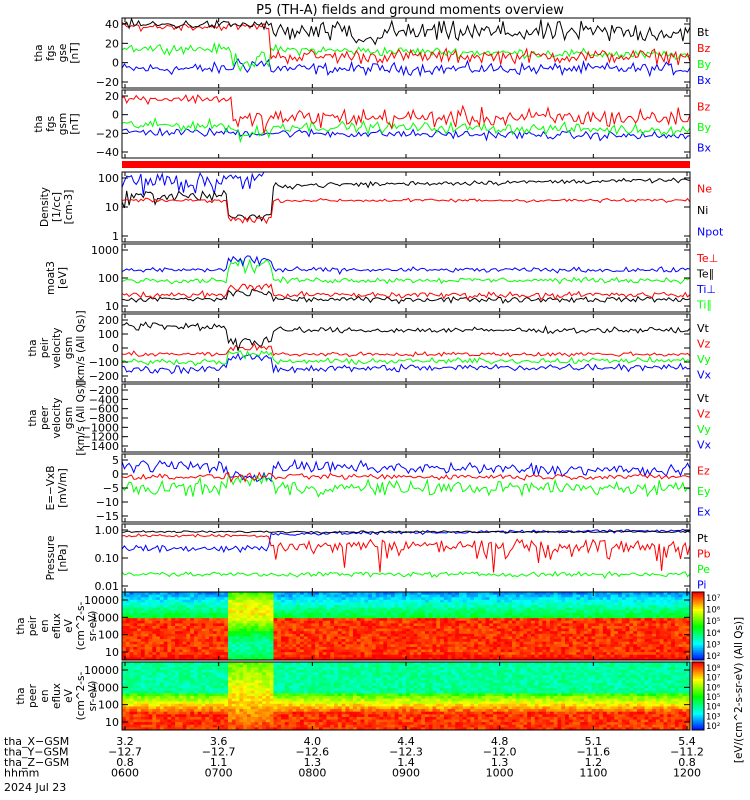  I want to click on panel-temp: 1000 100 10 moat3 [eV] Te⊥ Te∥ Ti⊥ Ti∥, so click(381, 278).